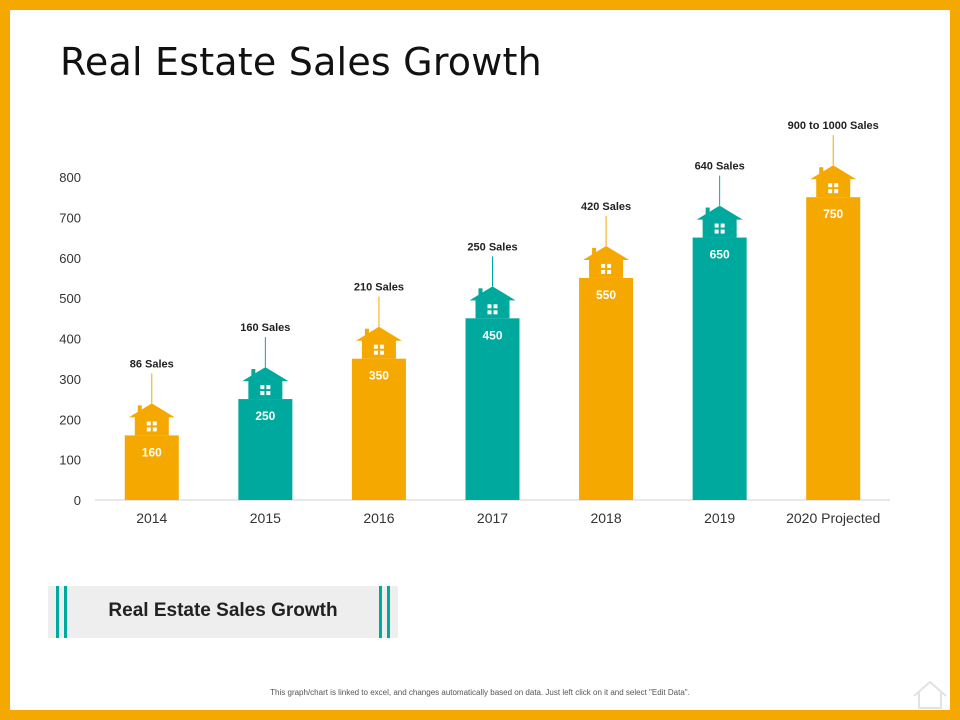 Image resolution: width=960 pixels, height=720 pixels. I want to click on x-tick-label: 2016, so click(378, 518).